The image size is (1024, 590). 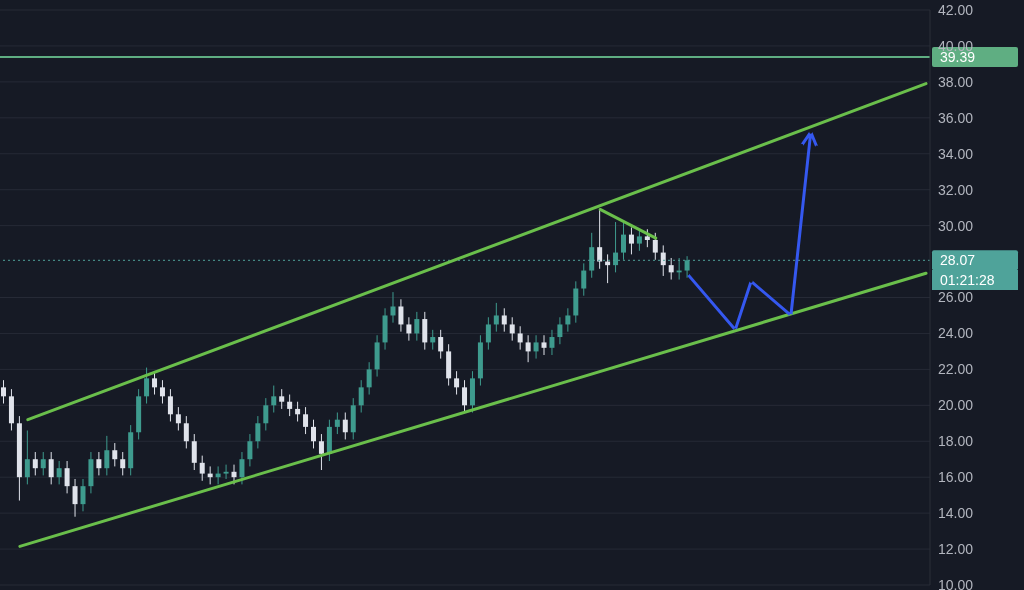 What do you see at coordinates (956, 189) in the screenshot?
I see `y-tick-label: 32.00` at bounding box center [956, 189].